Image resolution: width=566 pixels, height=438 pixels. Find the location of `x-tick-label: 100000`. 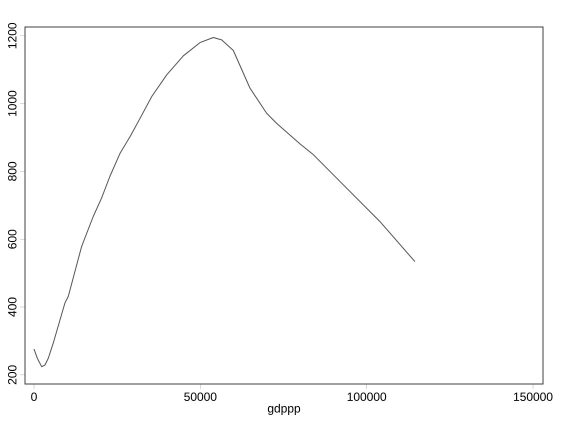

x-tick-label: 100000 is located at coordinates (367, 396).